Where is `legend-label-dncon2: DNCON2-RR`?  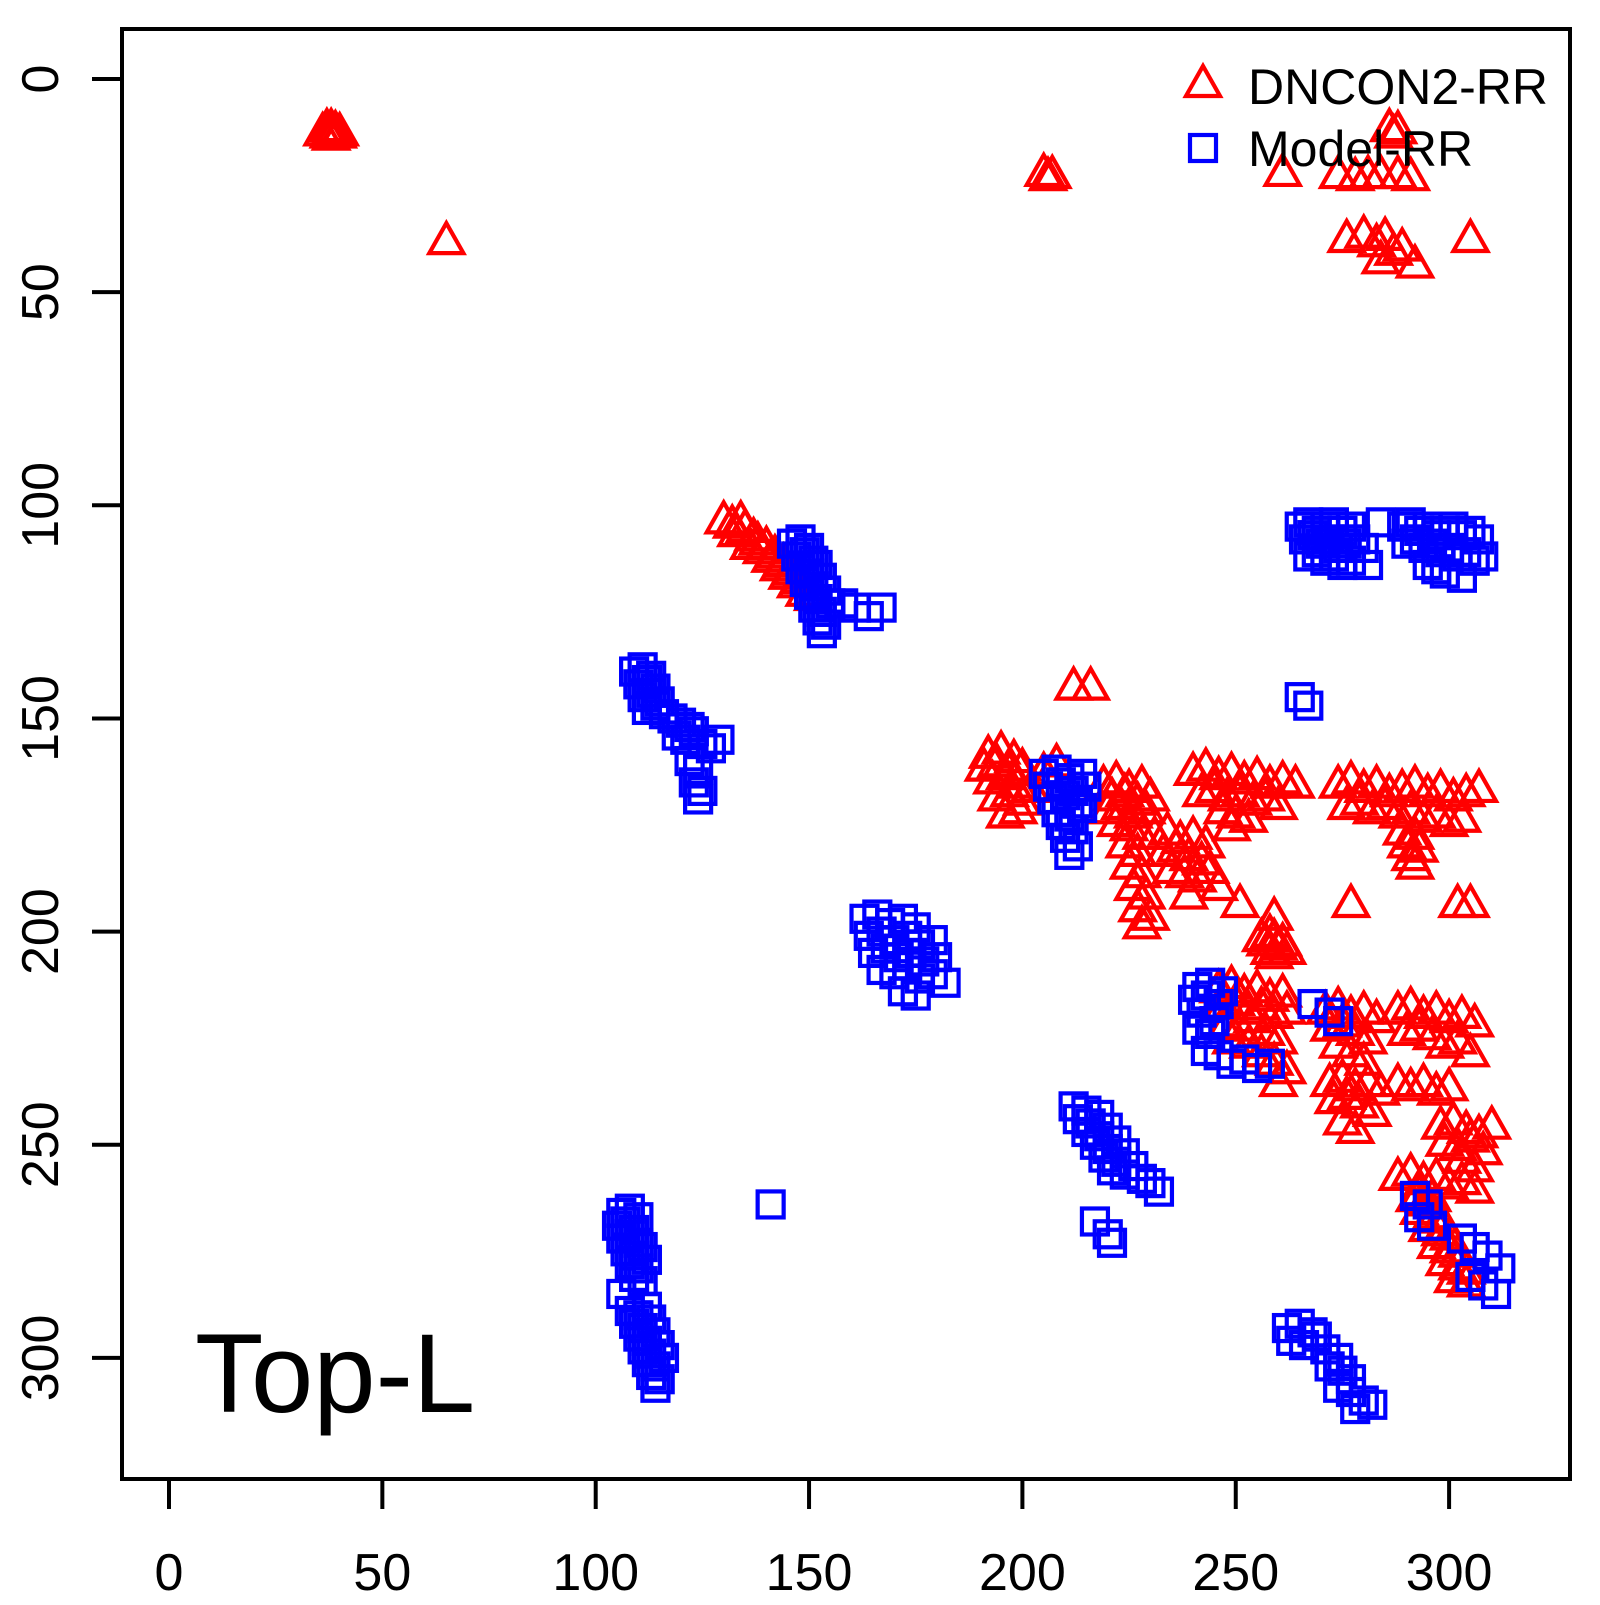 legend-label-dncon2: DNCON2-RR is located at coordinates (1398, 87).